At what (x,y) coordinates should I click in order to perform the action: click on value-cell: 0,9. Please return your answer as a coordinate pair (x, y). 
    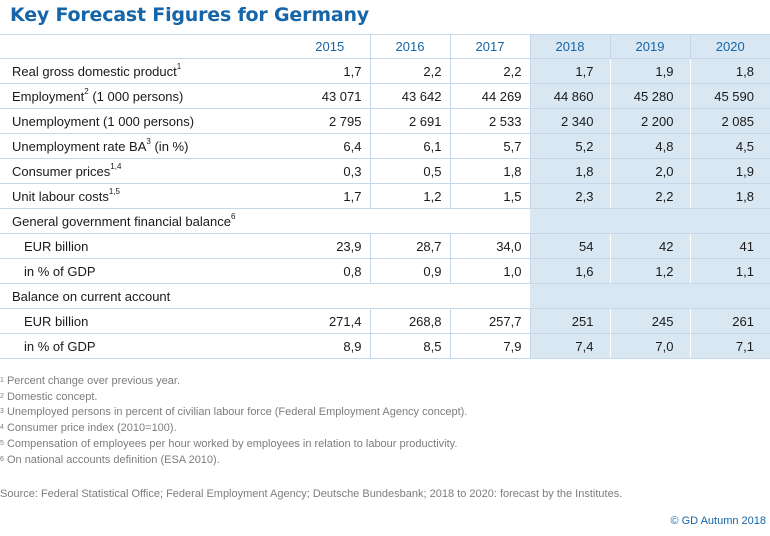
    Looking at the image, I should click on (410, 271).